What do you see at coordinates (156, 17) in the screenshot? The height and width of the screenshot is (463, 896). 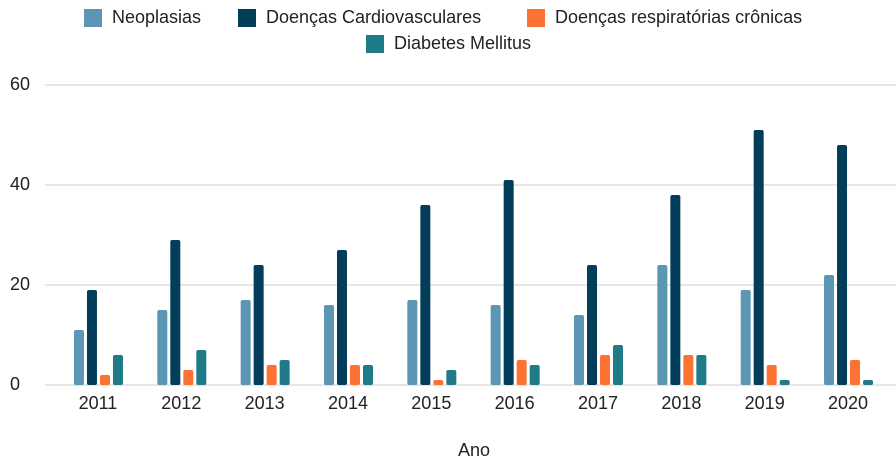 I see `legend-label: Neoplasias` at bounding box center [156, 17].